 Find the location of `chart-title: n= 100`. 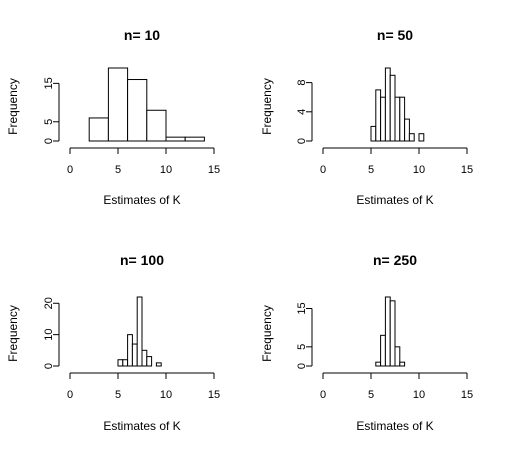

chart-title: n= 100 is located at coordinates (142, 260).